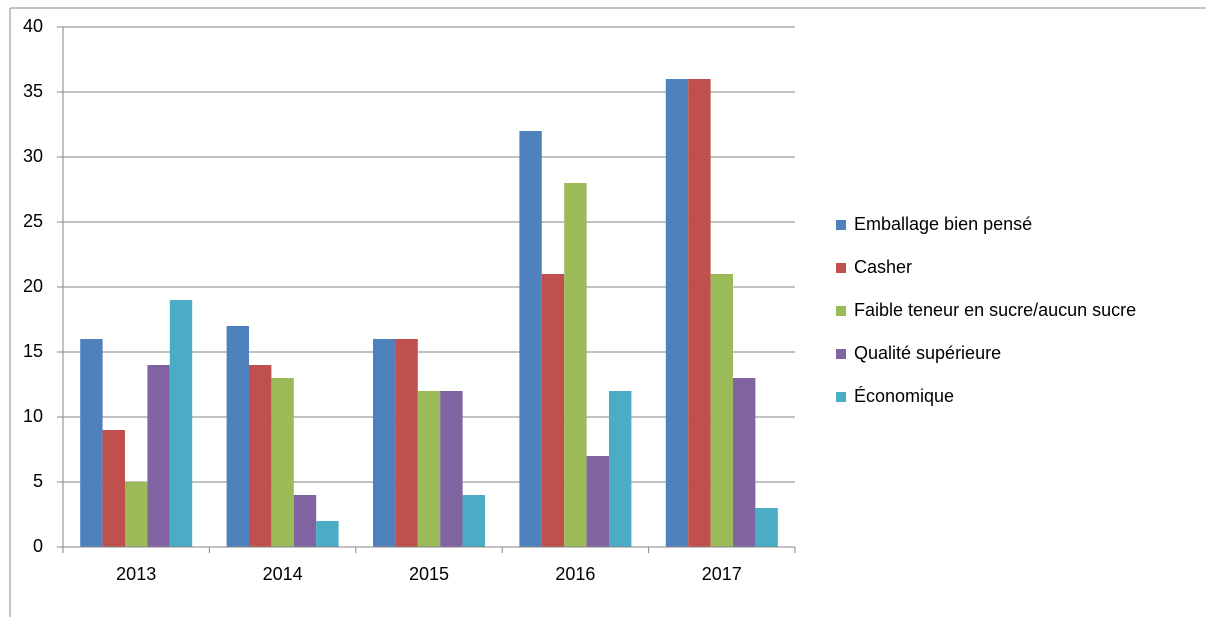 The width and height of the screenshot is (1206, 617). What do you see at coordinates (927, 353) in the screenshot?
I see `legend-label: Qualité supérieure` at bounding box center [927, 353].